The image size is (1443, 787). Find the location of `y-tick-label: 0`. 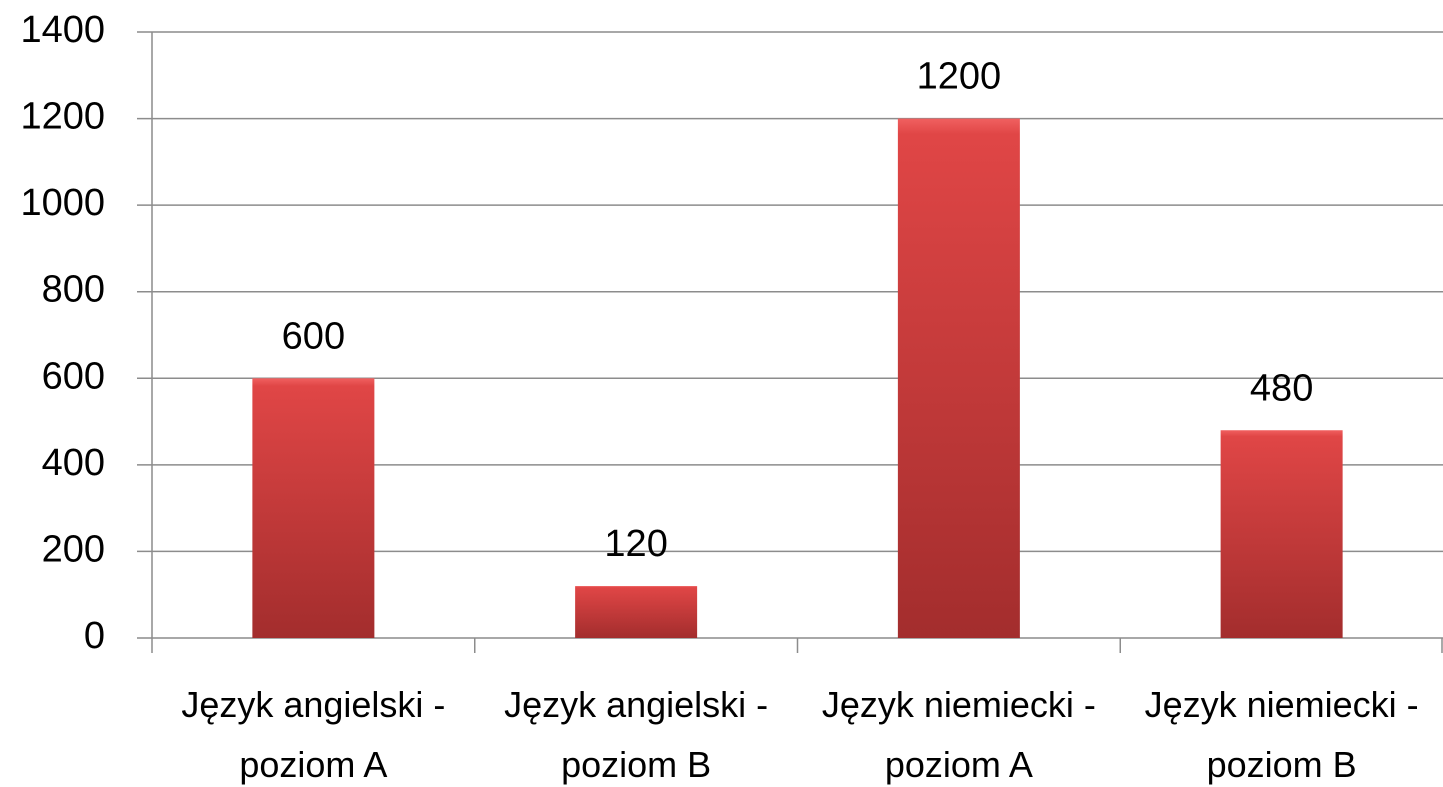

y-tick-label: 0 is located at coordinates (94, 636).